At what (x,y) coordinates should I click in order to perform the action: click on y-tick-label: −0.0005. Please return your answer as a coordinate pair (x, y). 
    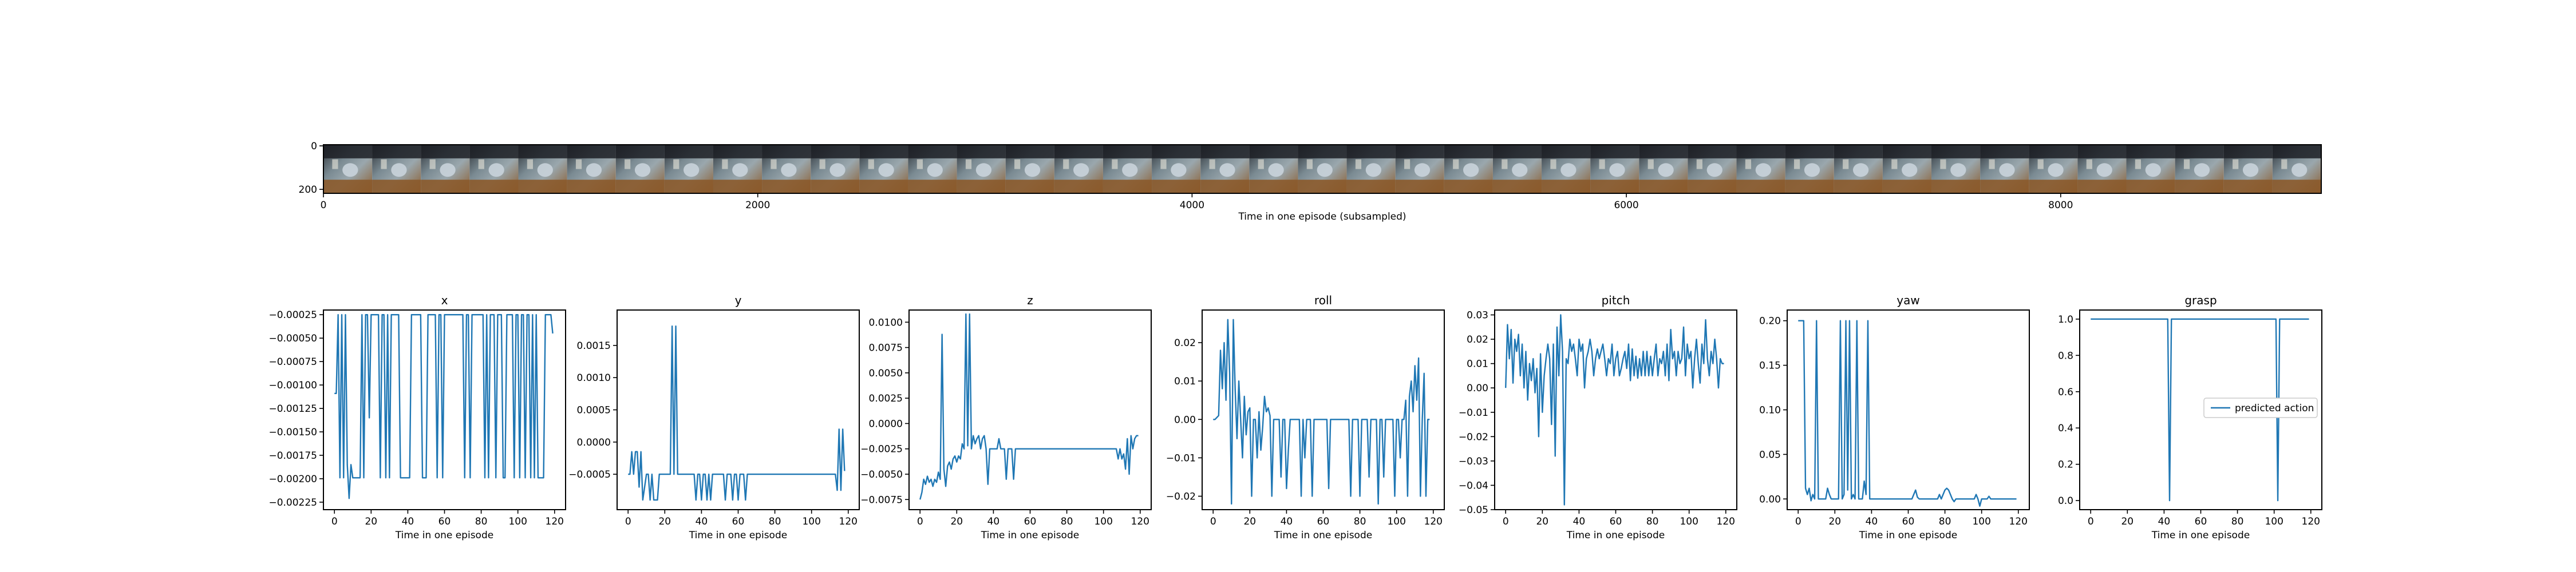
    Looking at the image, I should click on (589, 474).